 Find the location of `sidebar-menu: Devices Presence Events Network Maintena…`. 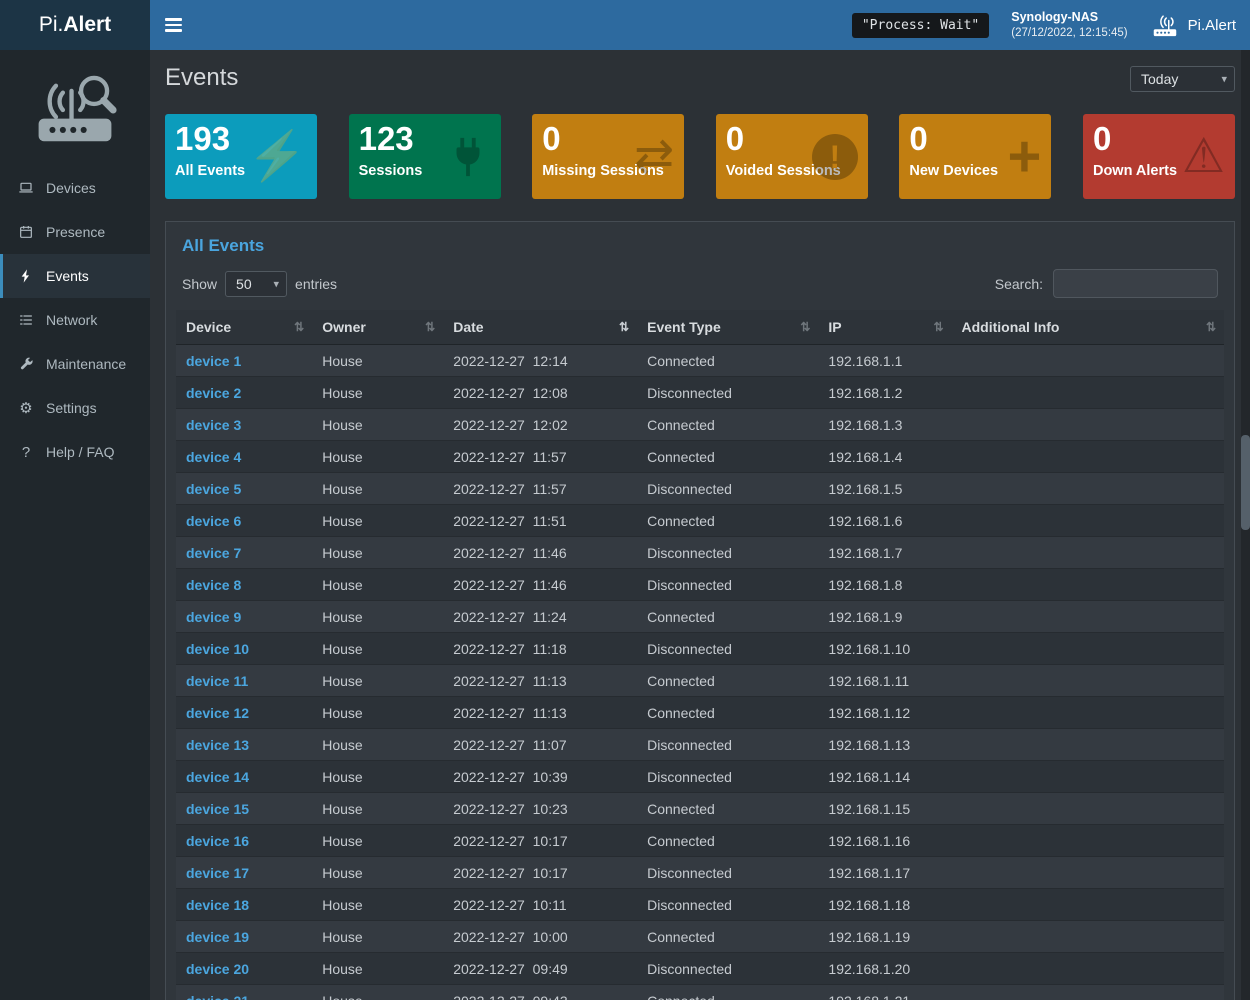

sidebar-menu: Devices Presence Events Network Maintena… is located at coordinates (75, 320).